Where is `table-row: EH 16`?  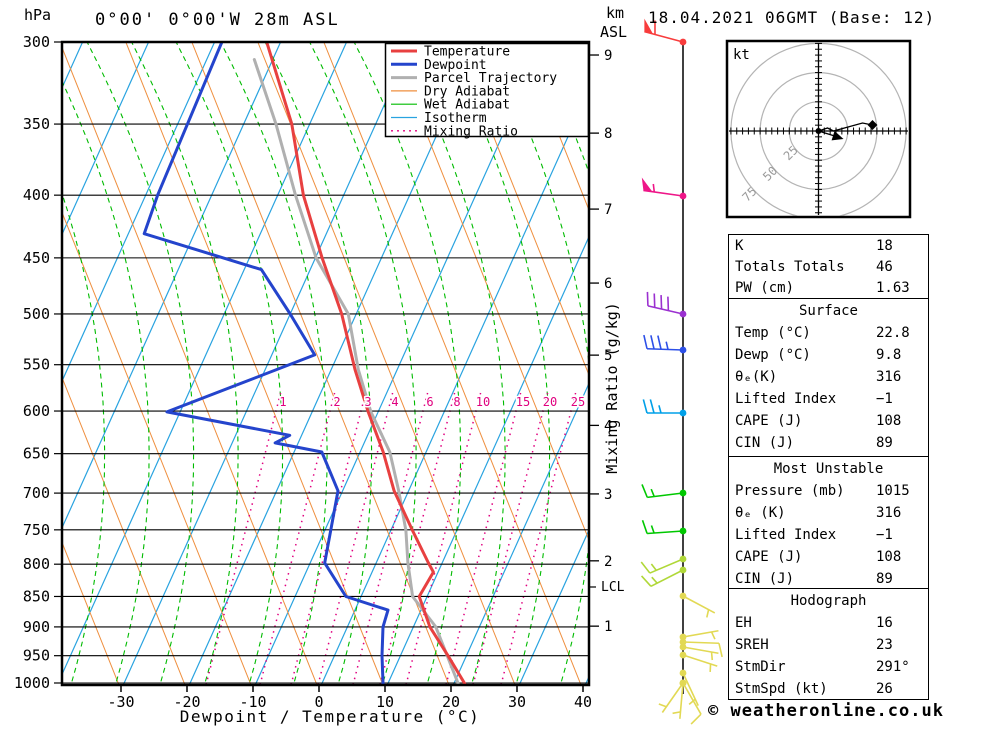
table-row: EH 16 is located at coordinates (831, 623).